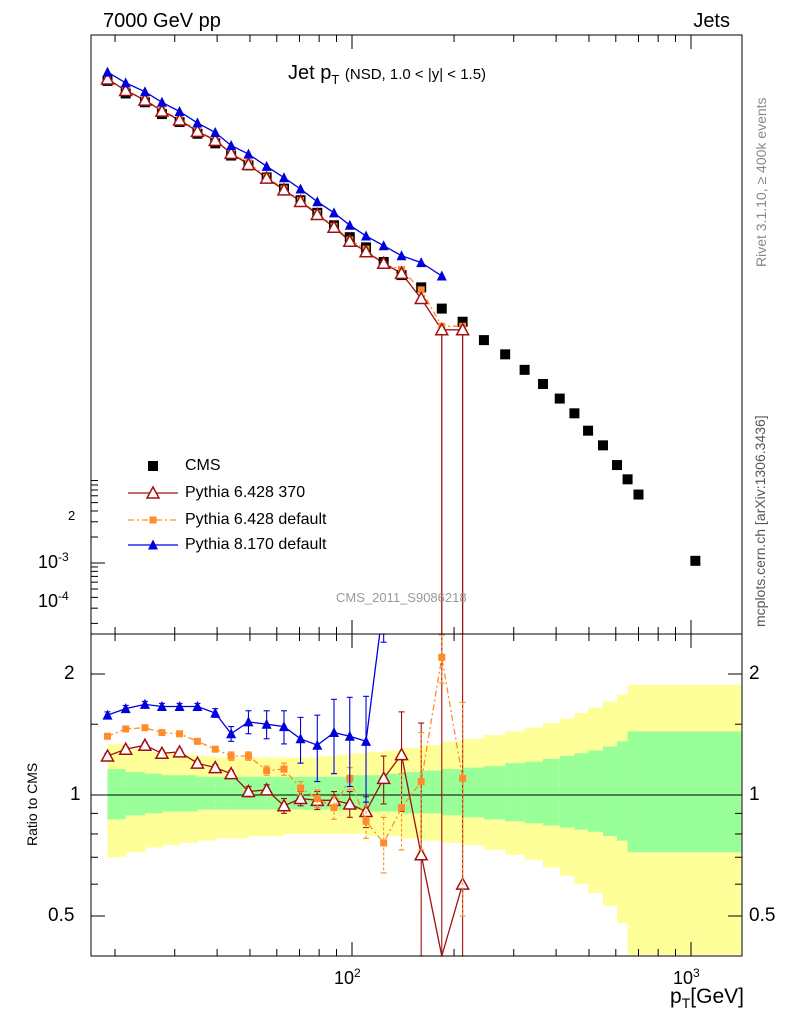  Describe the element at coordinates (53, 600) in the screenshot. I see `y-tick-label-1e-4: 10⁻⁴` at that location.